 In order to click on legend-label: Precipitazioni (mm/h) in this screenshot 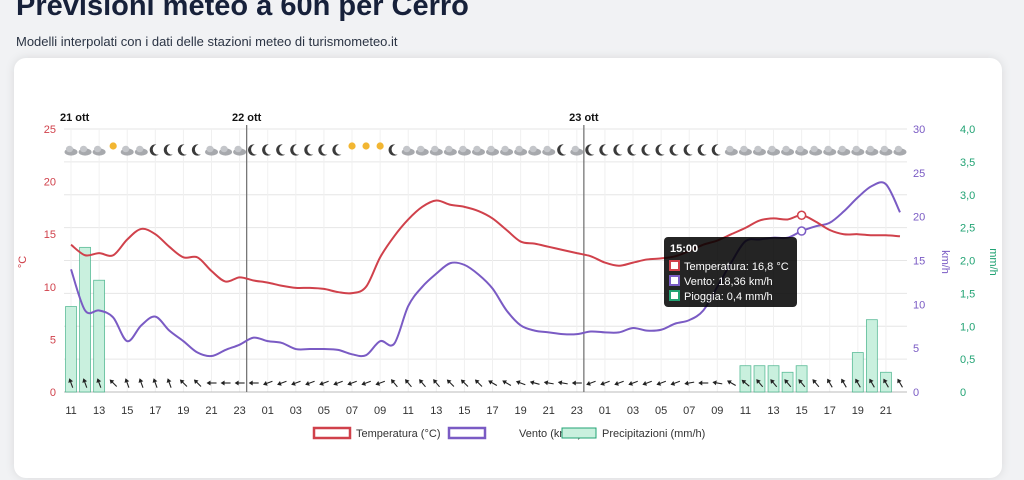, I will do `click(653, 434)`.